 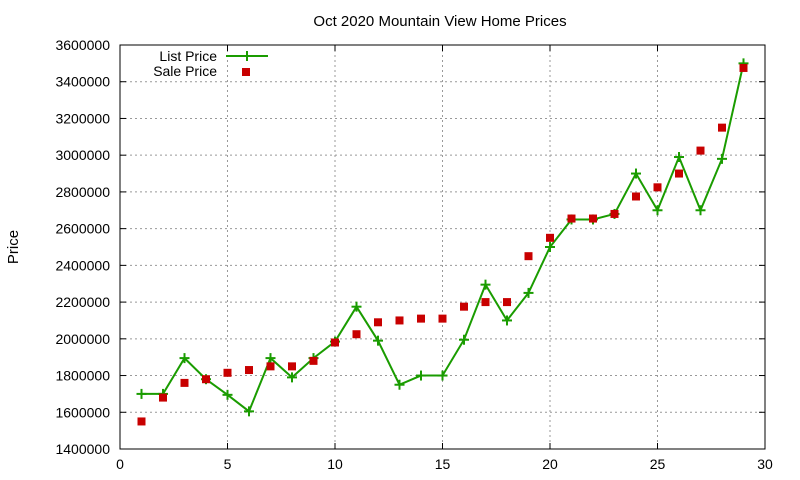 What do you see at coordinates (82, 155) in the screenshot?
I see `y-tick-label: 3000000` at bounding box center [82, 155].